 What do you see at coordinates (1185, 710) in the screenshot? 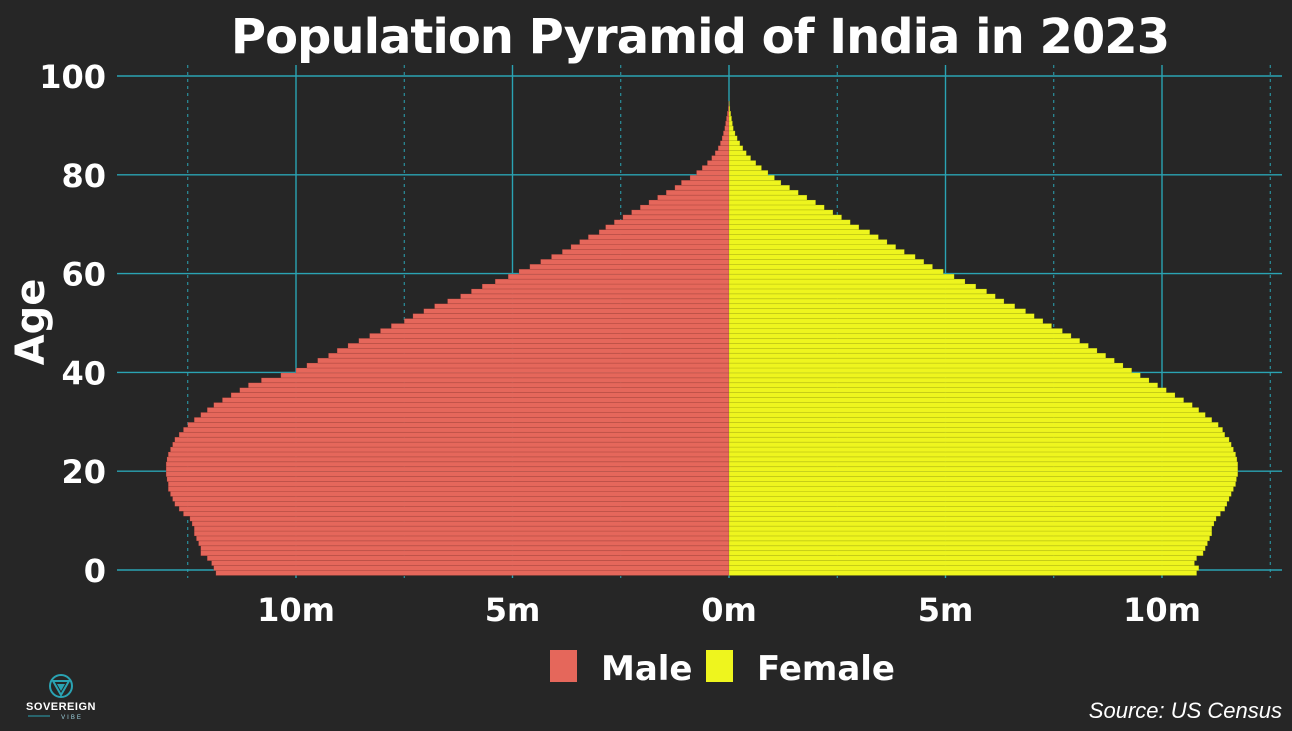
I see `source-note: Source: US Census` at bounding box center [1185, 710].